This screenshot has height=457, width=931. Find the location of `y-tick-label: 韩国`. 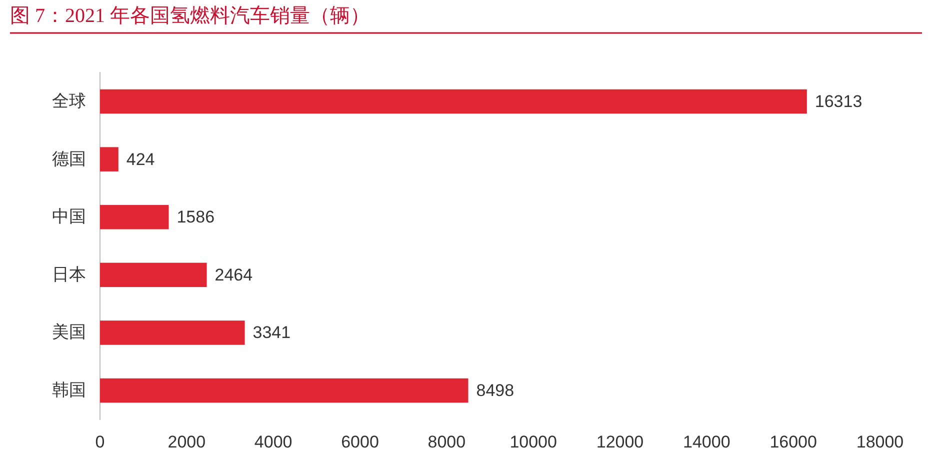

y-tick-label: 韩国 is located at coordinates (69, 390).